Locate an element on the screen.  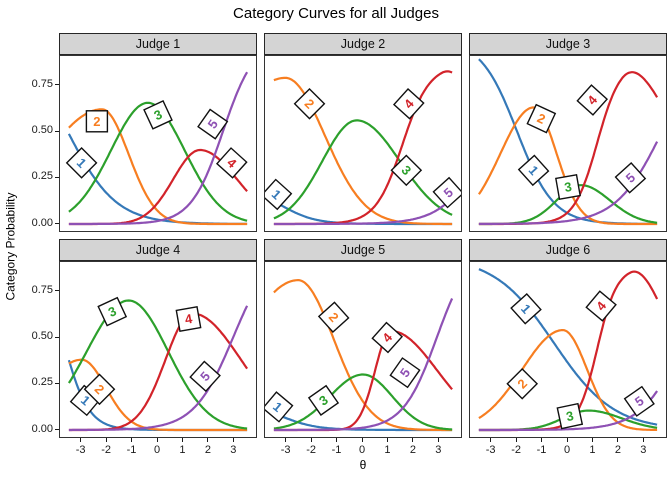
panel-judge-6: 1 2 3 4 5 is located at coordinates (568, 349).